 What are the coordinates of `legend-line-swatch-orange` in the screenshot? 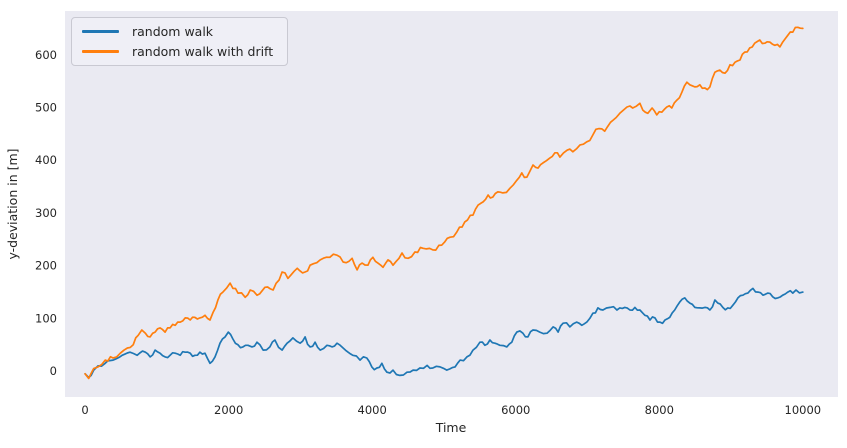 It's located at (100, 51).